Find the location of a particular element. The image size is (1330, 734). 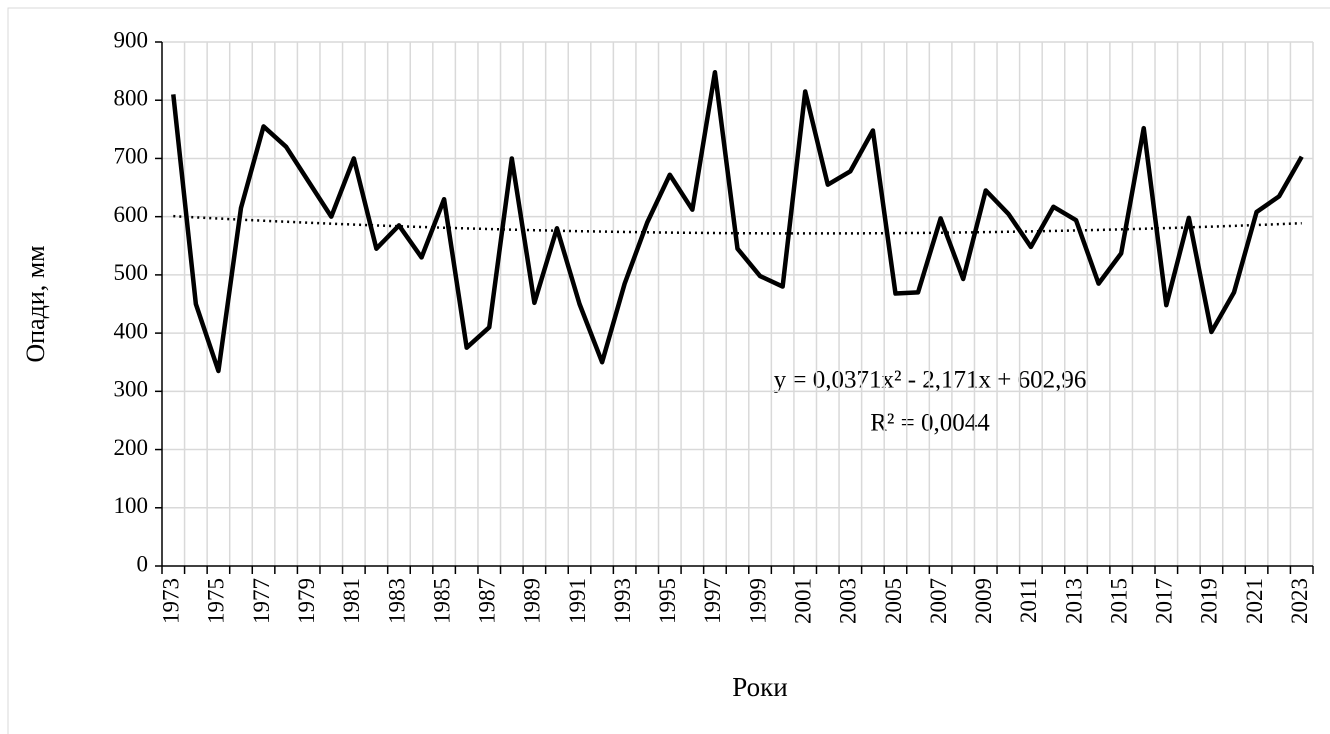

y-tick-label: 700 is located at coordinates (131, 156).